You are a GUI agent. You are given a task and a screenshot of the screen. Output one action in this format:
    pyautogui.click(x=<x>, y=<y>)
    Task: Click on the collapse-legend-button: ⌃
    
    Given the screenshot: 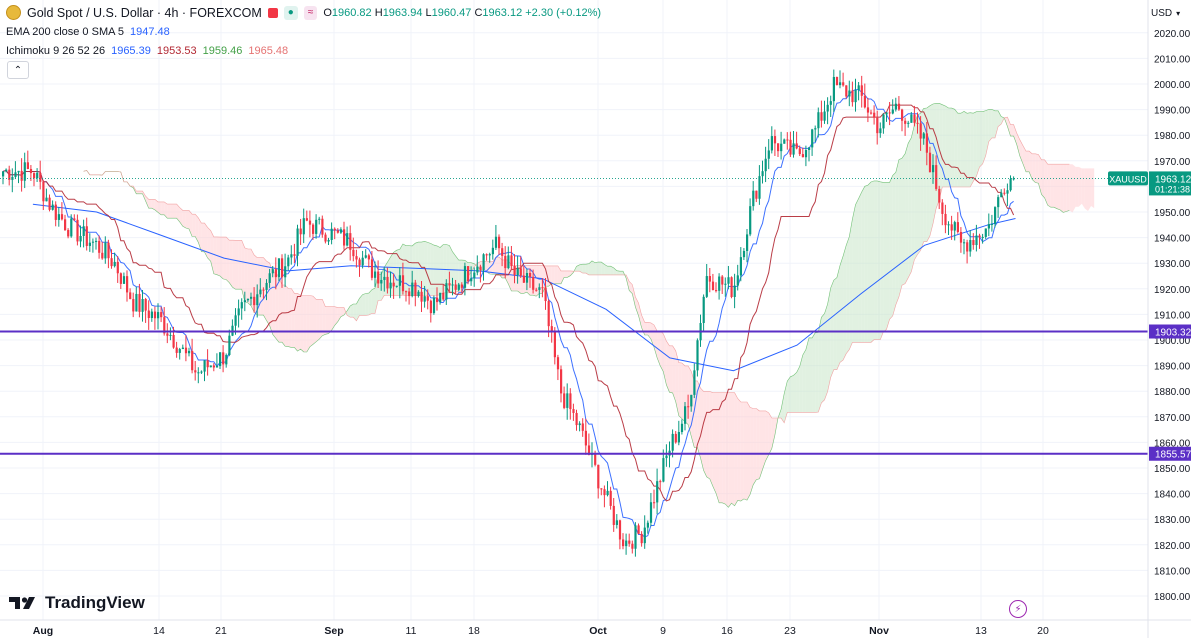 What is the action you would take?
    pyautogui.click(x=18, y=70)
    